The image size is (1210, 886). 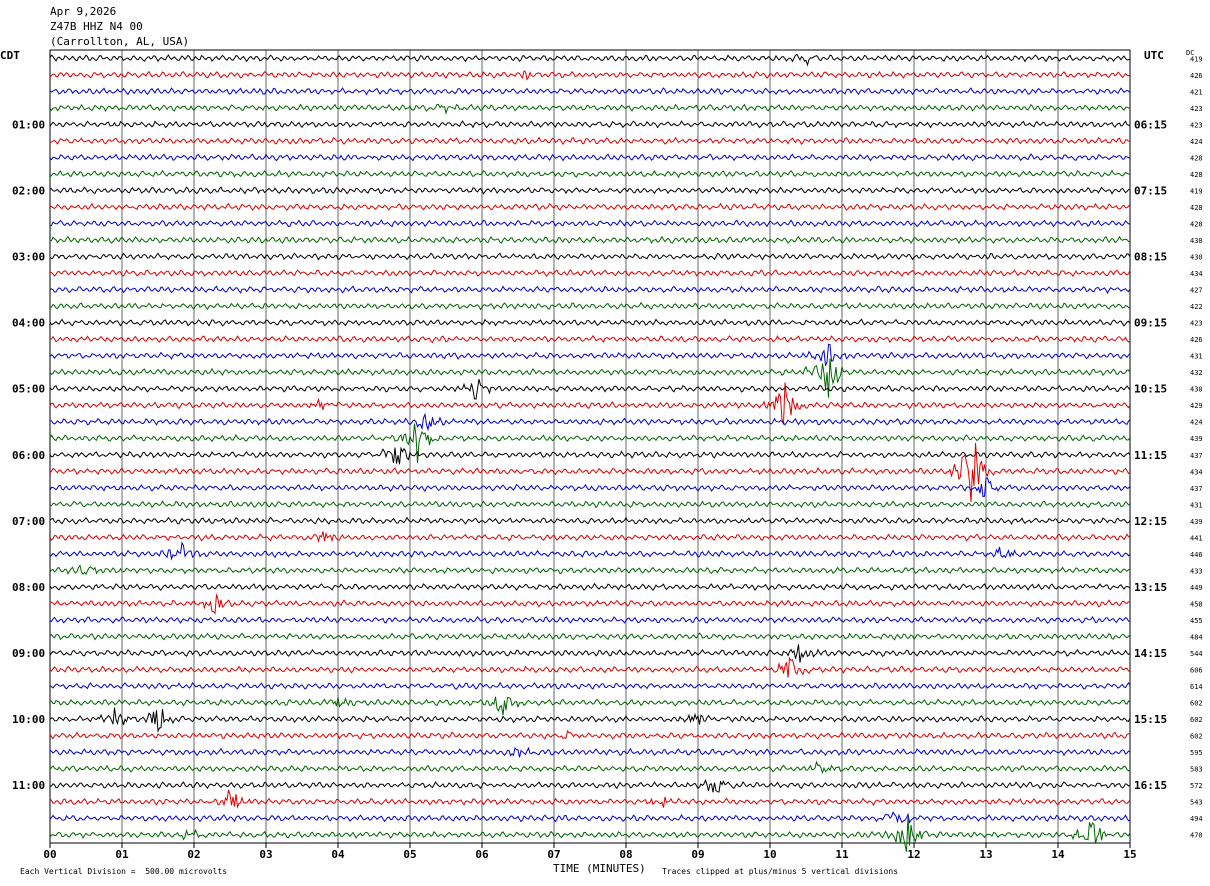 I want to click on dc-offset-label: 606, so click(x=1196, y=671).